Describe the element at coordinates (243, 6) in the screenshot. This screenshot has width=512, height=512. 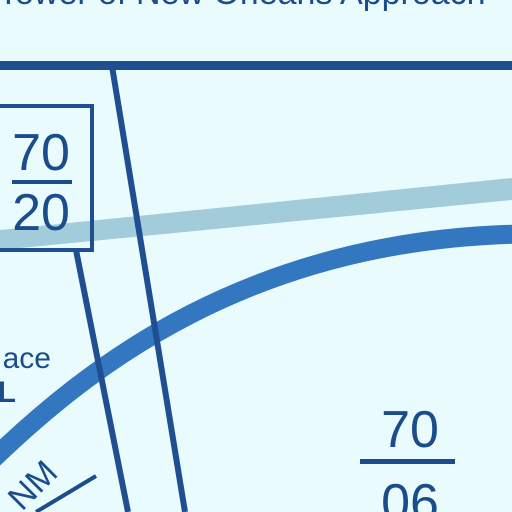
I see `header-text: Tower of New Orleans Approach` at that location.